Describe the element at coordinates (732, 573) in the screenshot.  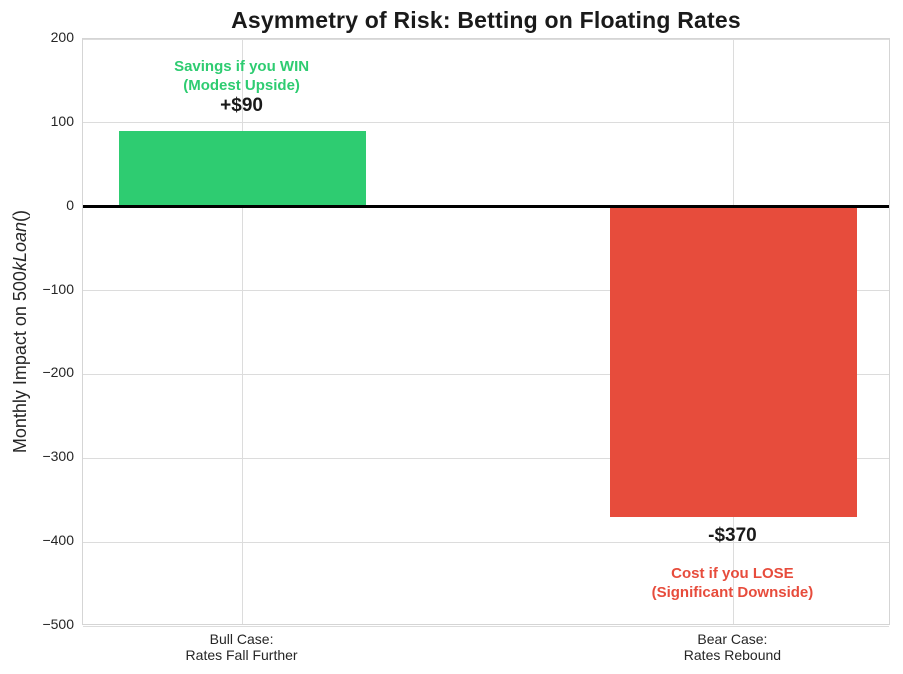
I see `bar-annotation-line: Cost if you LOSE` at that location.